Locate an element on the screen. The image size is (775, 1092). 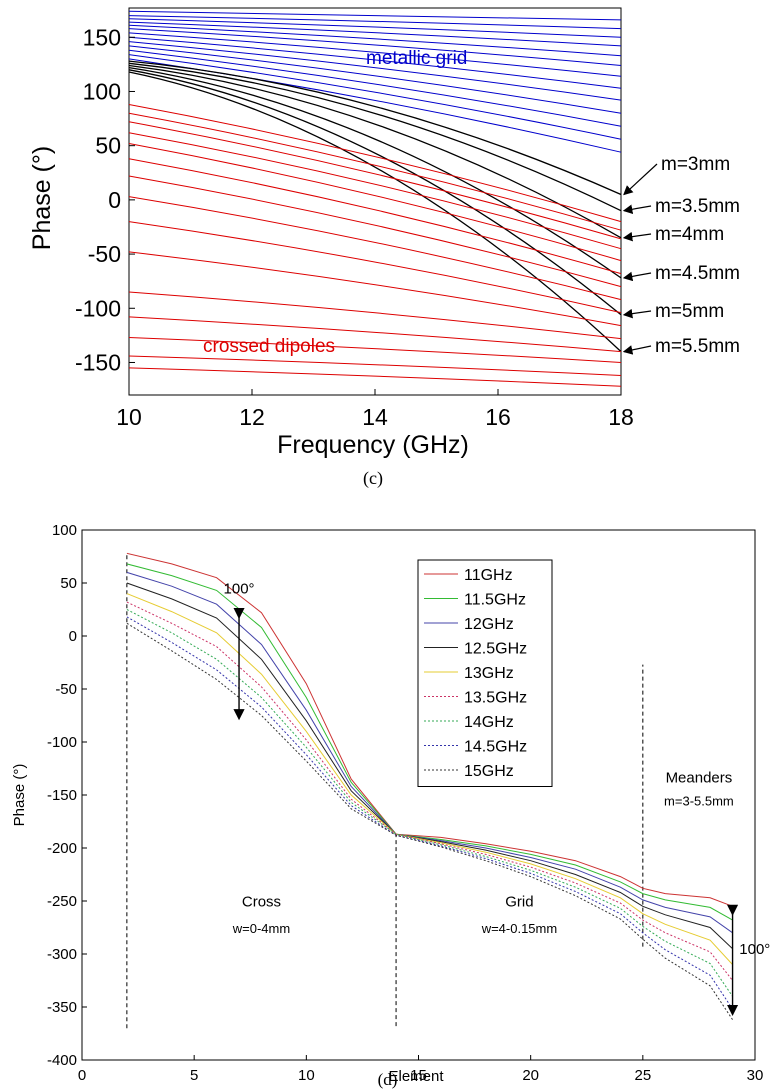
chart-c-caption: (c) is located at coordinates (373, 478).